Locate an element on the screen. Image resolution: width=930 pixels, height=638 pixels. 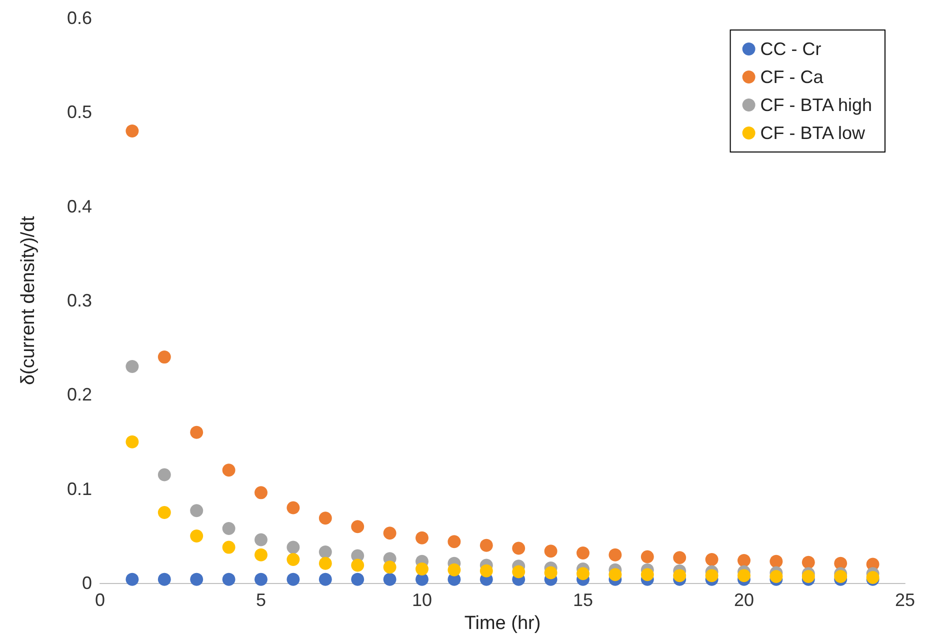
legend-label: CF - Ca is located at coordinates (792, 77).